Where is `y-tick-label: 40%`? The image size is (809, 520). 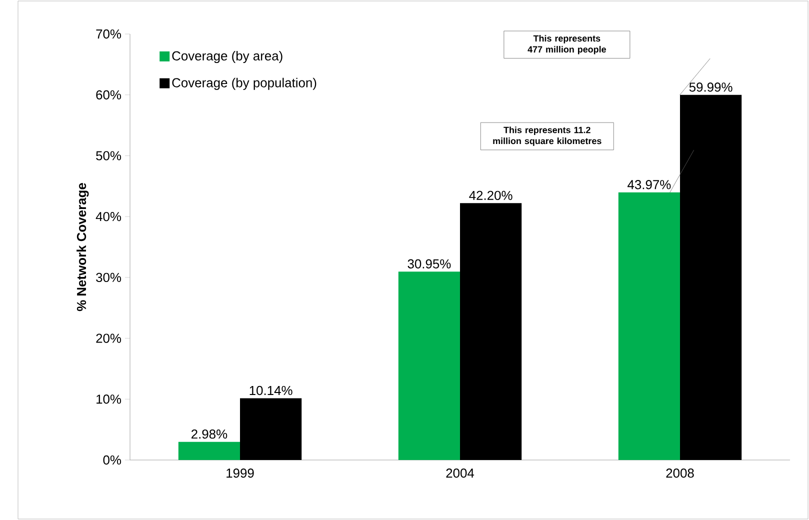
y-tick-label: 40% is located at coordinates (109, 217).